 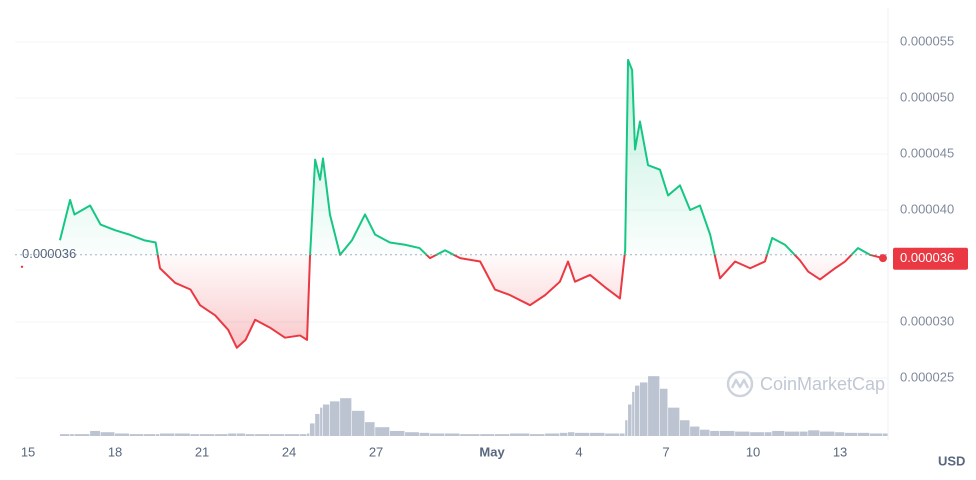 I want to click on baseline-label: 0.000036, so click(x=49, y=253).